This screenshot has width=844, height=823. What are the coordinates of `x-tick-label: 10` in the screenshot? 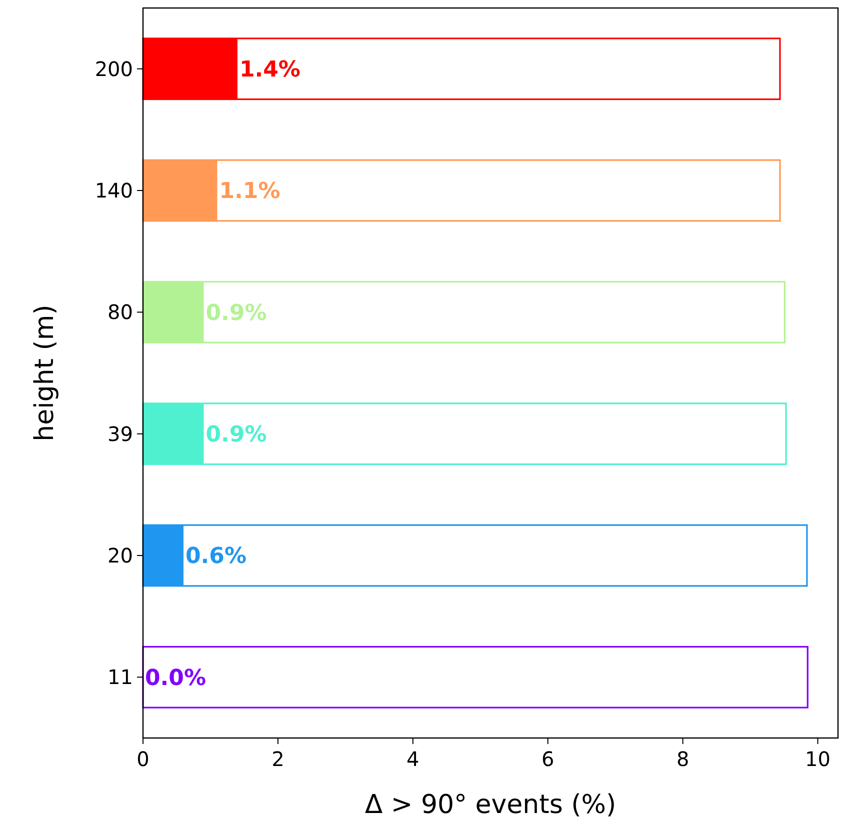 It's located at (817, 759).